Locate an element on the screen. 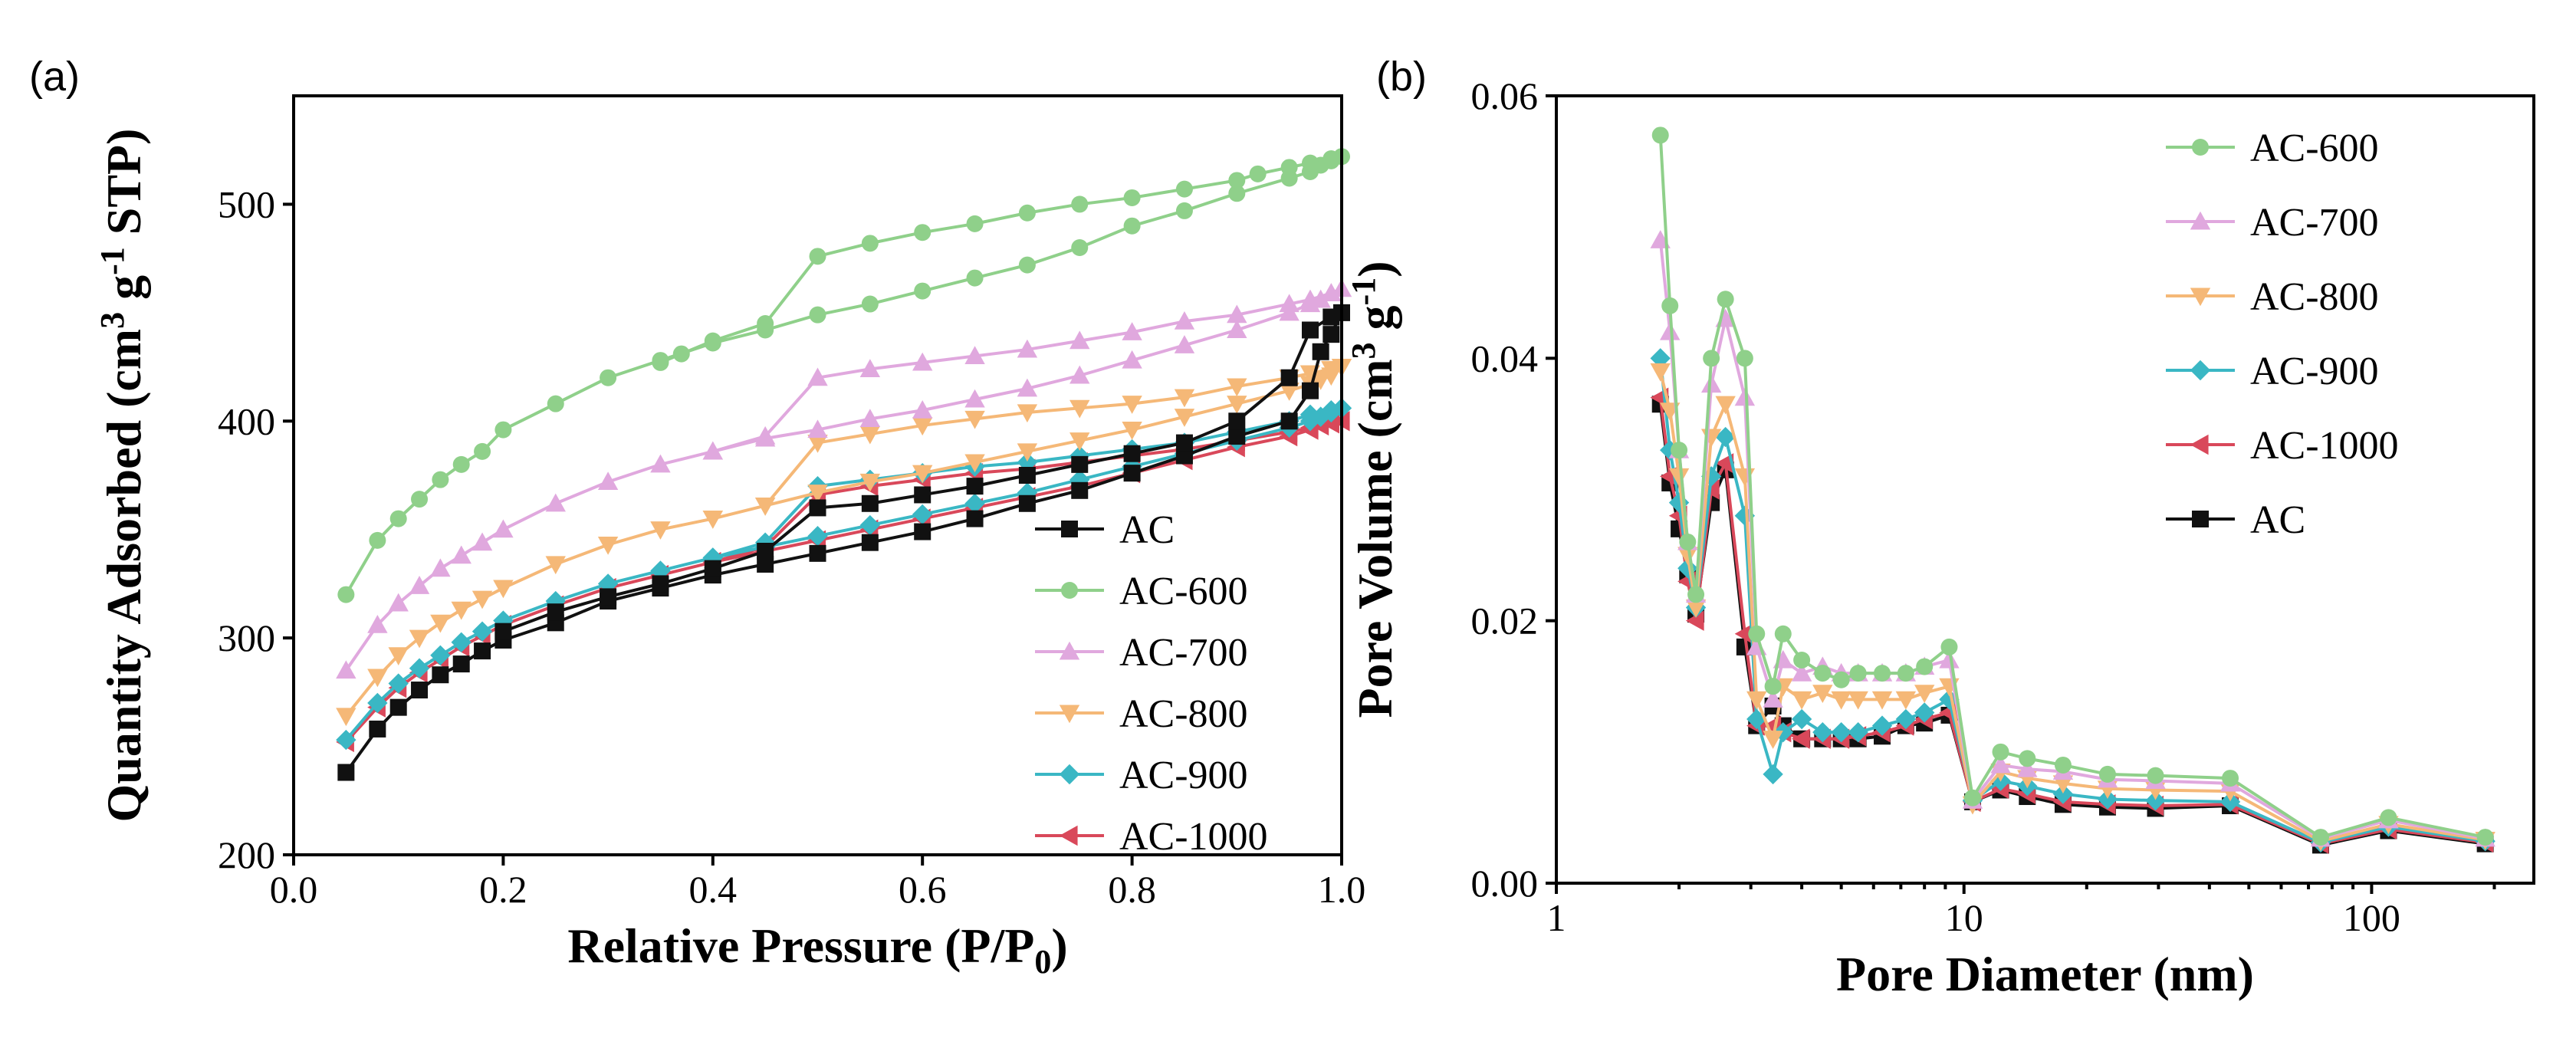  x-tick-label: 0.2 is located at coordinates (503, 889).